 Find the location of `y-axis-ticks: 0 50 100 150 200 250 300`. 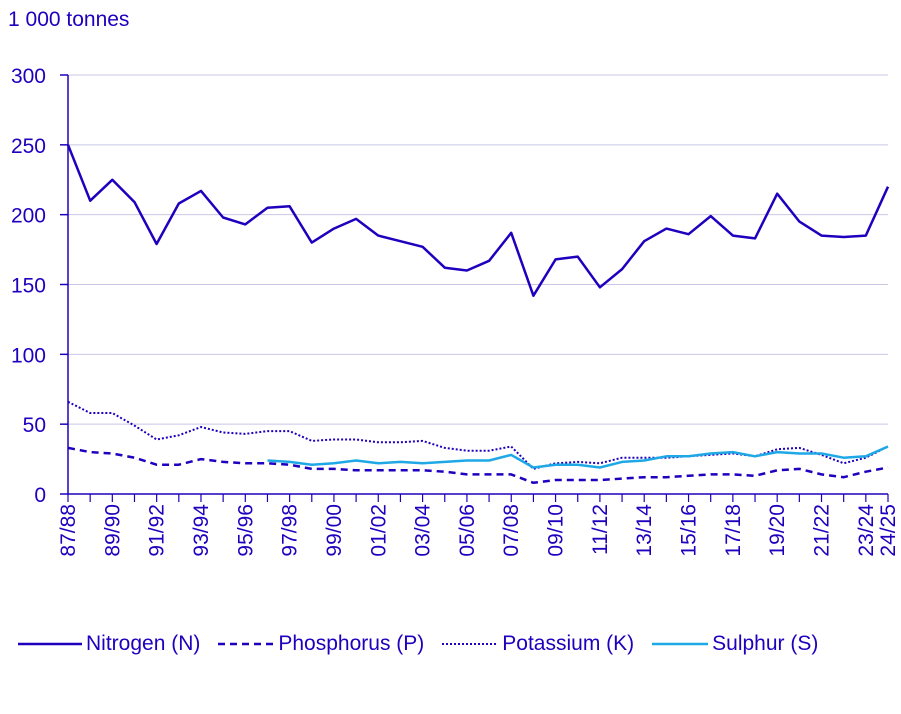

y-axis-ticks: 0 50 100 150 200 250 300 is located at coordinates (39, 286).